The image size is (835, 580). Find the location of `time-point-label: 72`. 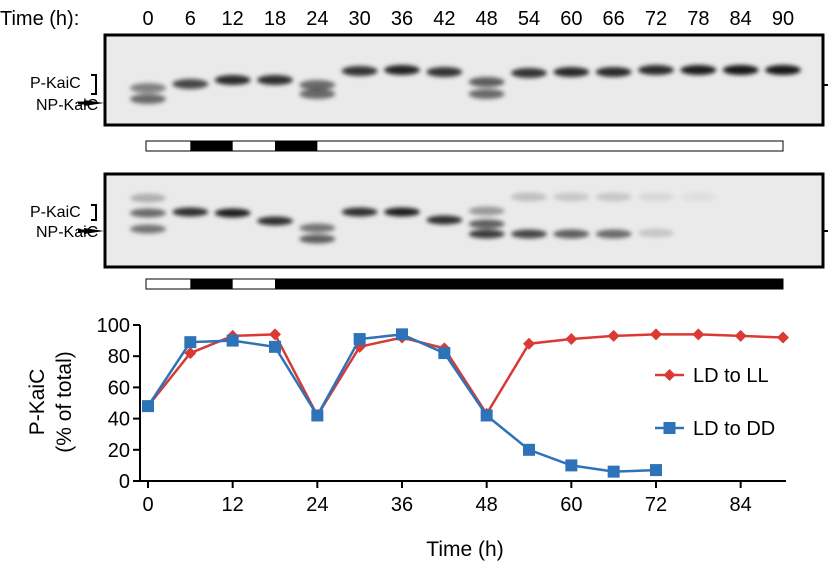

time-point-label: 72 is located at coordinates (656, 19).